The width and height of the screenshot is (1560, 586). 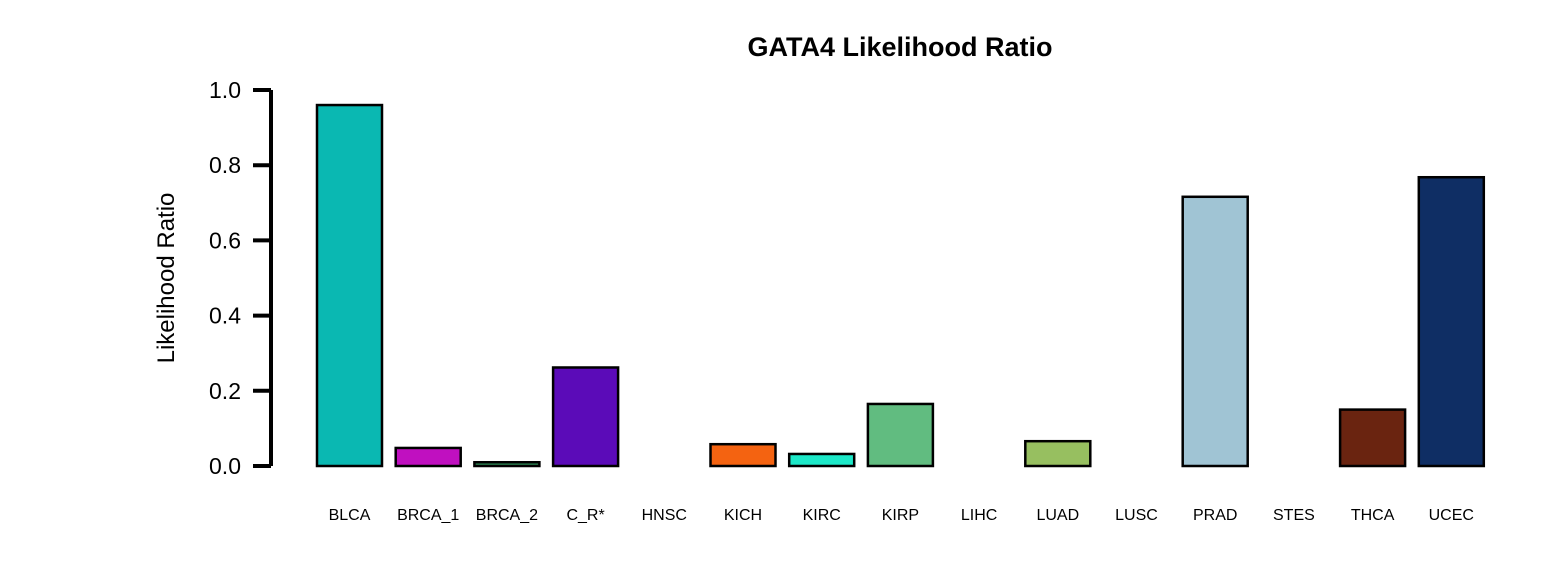 I want to click on x-tick-label: BRCA_2, so click(x=507, y=515).